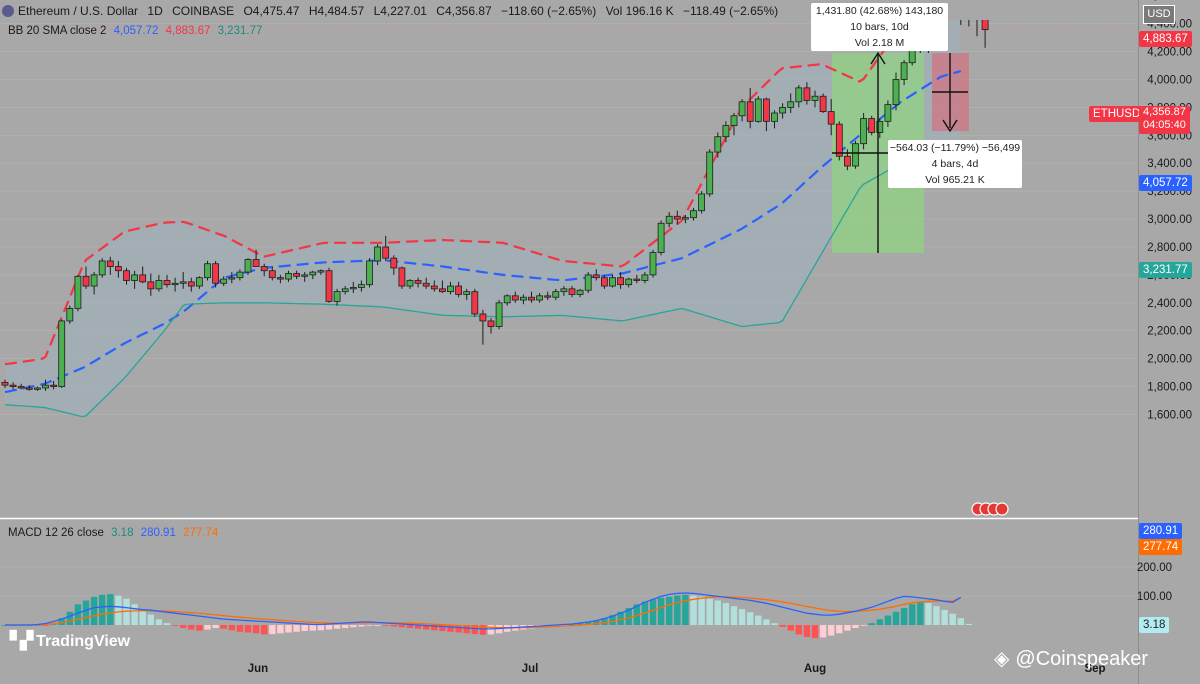 The image size is (1200, 684). Describe the element at coordinates (1164, 120) in the screenshot. I see `last-price-tag: 4,356.87 04:05:40` at that location.